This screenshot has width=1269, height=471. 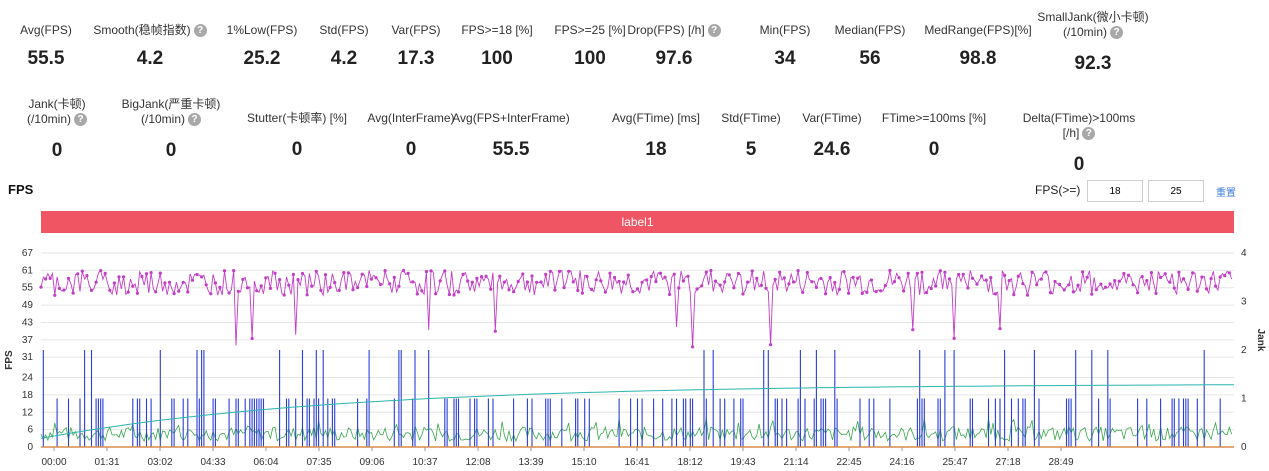 I want to click on x-tick-label: 25:47, so click(x=954, y=462).